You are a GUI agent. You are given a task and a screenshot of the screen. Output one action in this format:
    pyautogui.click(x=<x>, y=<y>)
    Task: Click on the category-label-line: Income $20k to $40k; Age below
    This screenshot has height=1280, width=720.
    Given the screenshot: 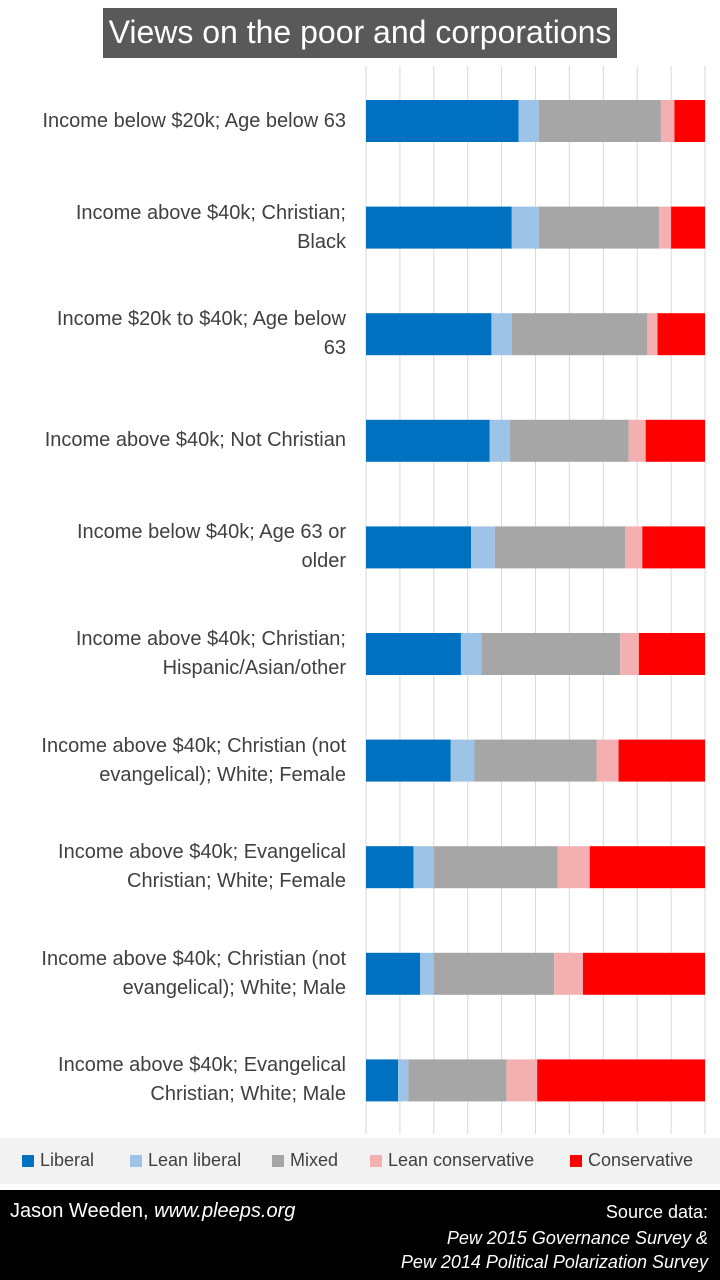 What is the action you would take?
    pyautogui.click(x=201, y=319)
    